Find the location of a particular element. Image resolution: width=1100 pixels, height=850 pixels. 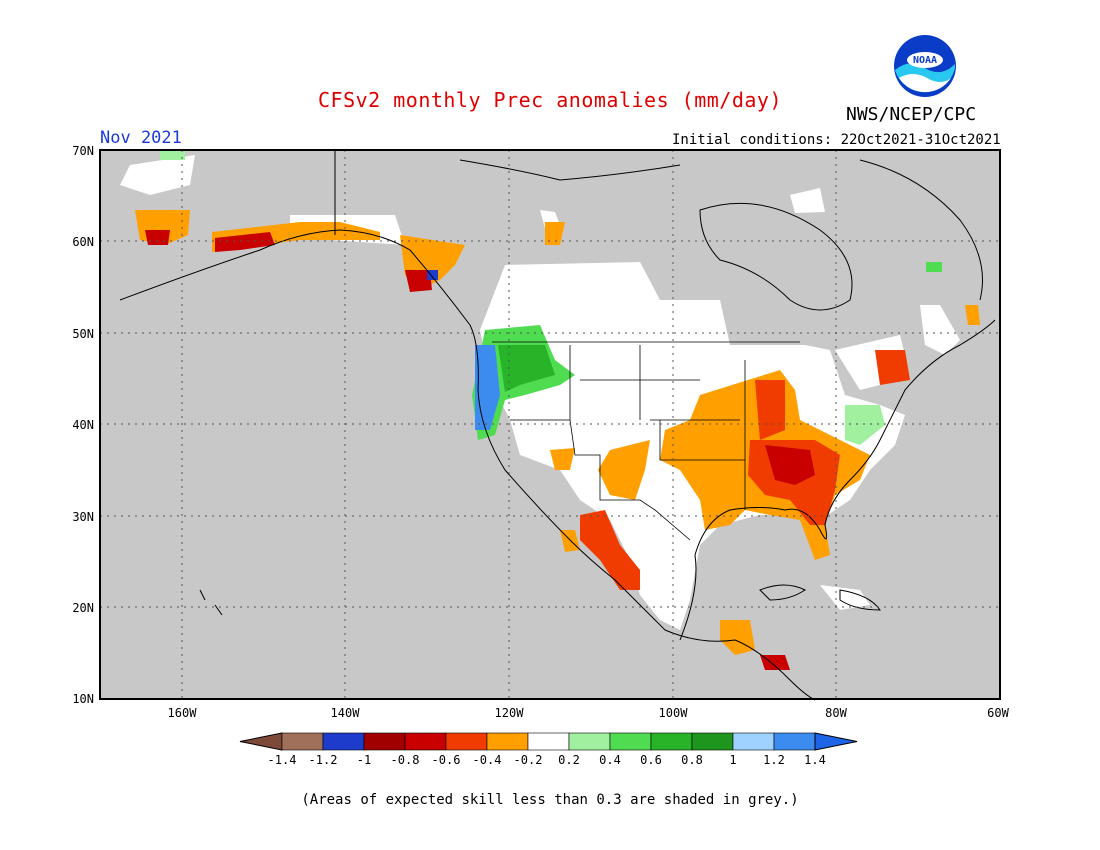

legend-tick-label: -1.2 is located at coordinates (323, 760).